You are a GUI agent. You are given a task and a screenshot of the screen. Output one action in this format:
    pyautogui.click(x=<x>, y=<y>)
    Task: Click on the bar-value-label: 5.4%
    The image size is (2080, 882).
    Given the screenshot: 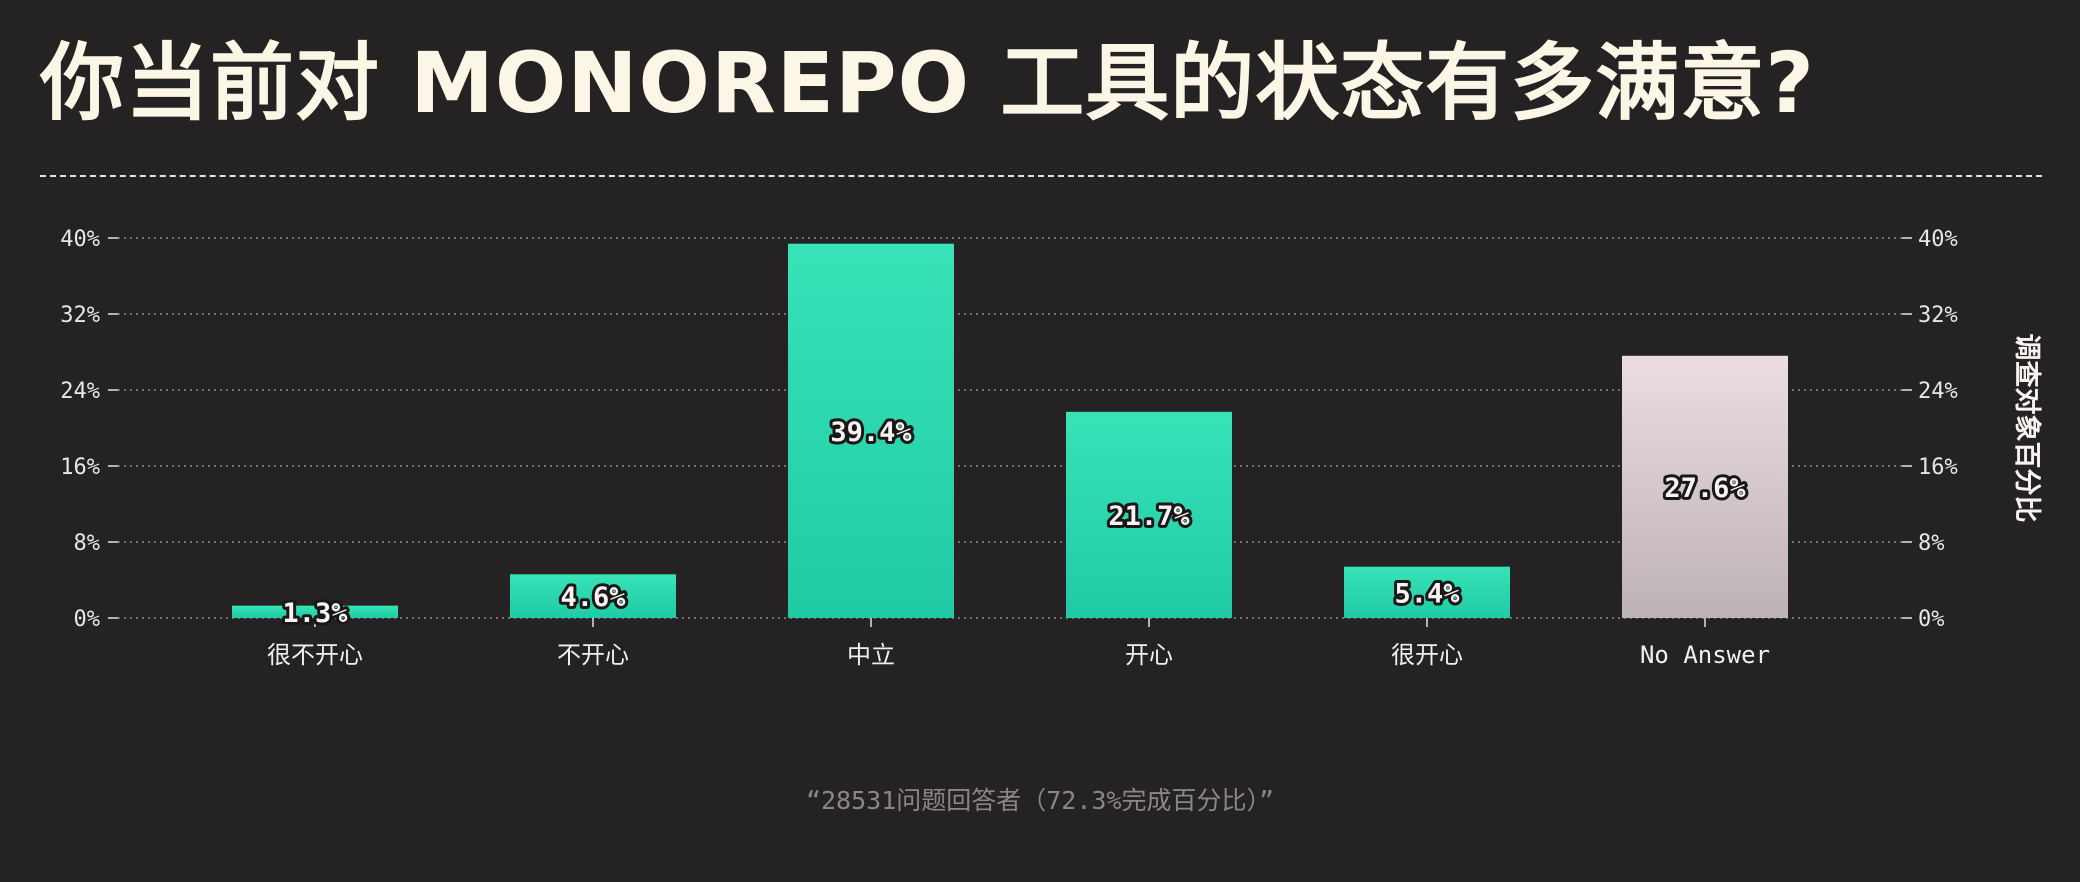 What is the action you would take?
    pyautogui.click(x=1427, y=593)
    